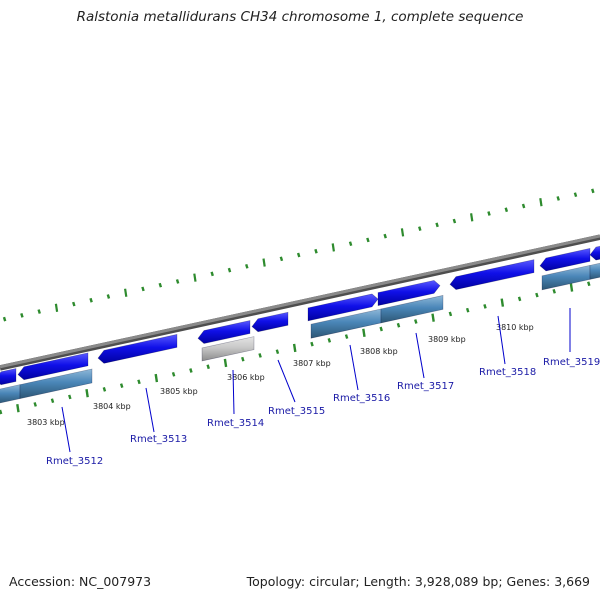  Describe the element at coordinates (112, 406) in the screenshot. I see `tick-label: 3804 kbp` at that location.